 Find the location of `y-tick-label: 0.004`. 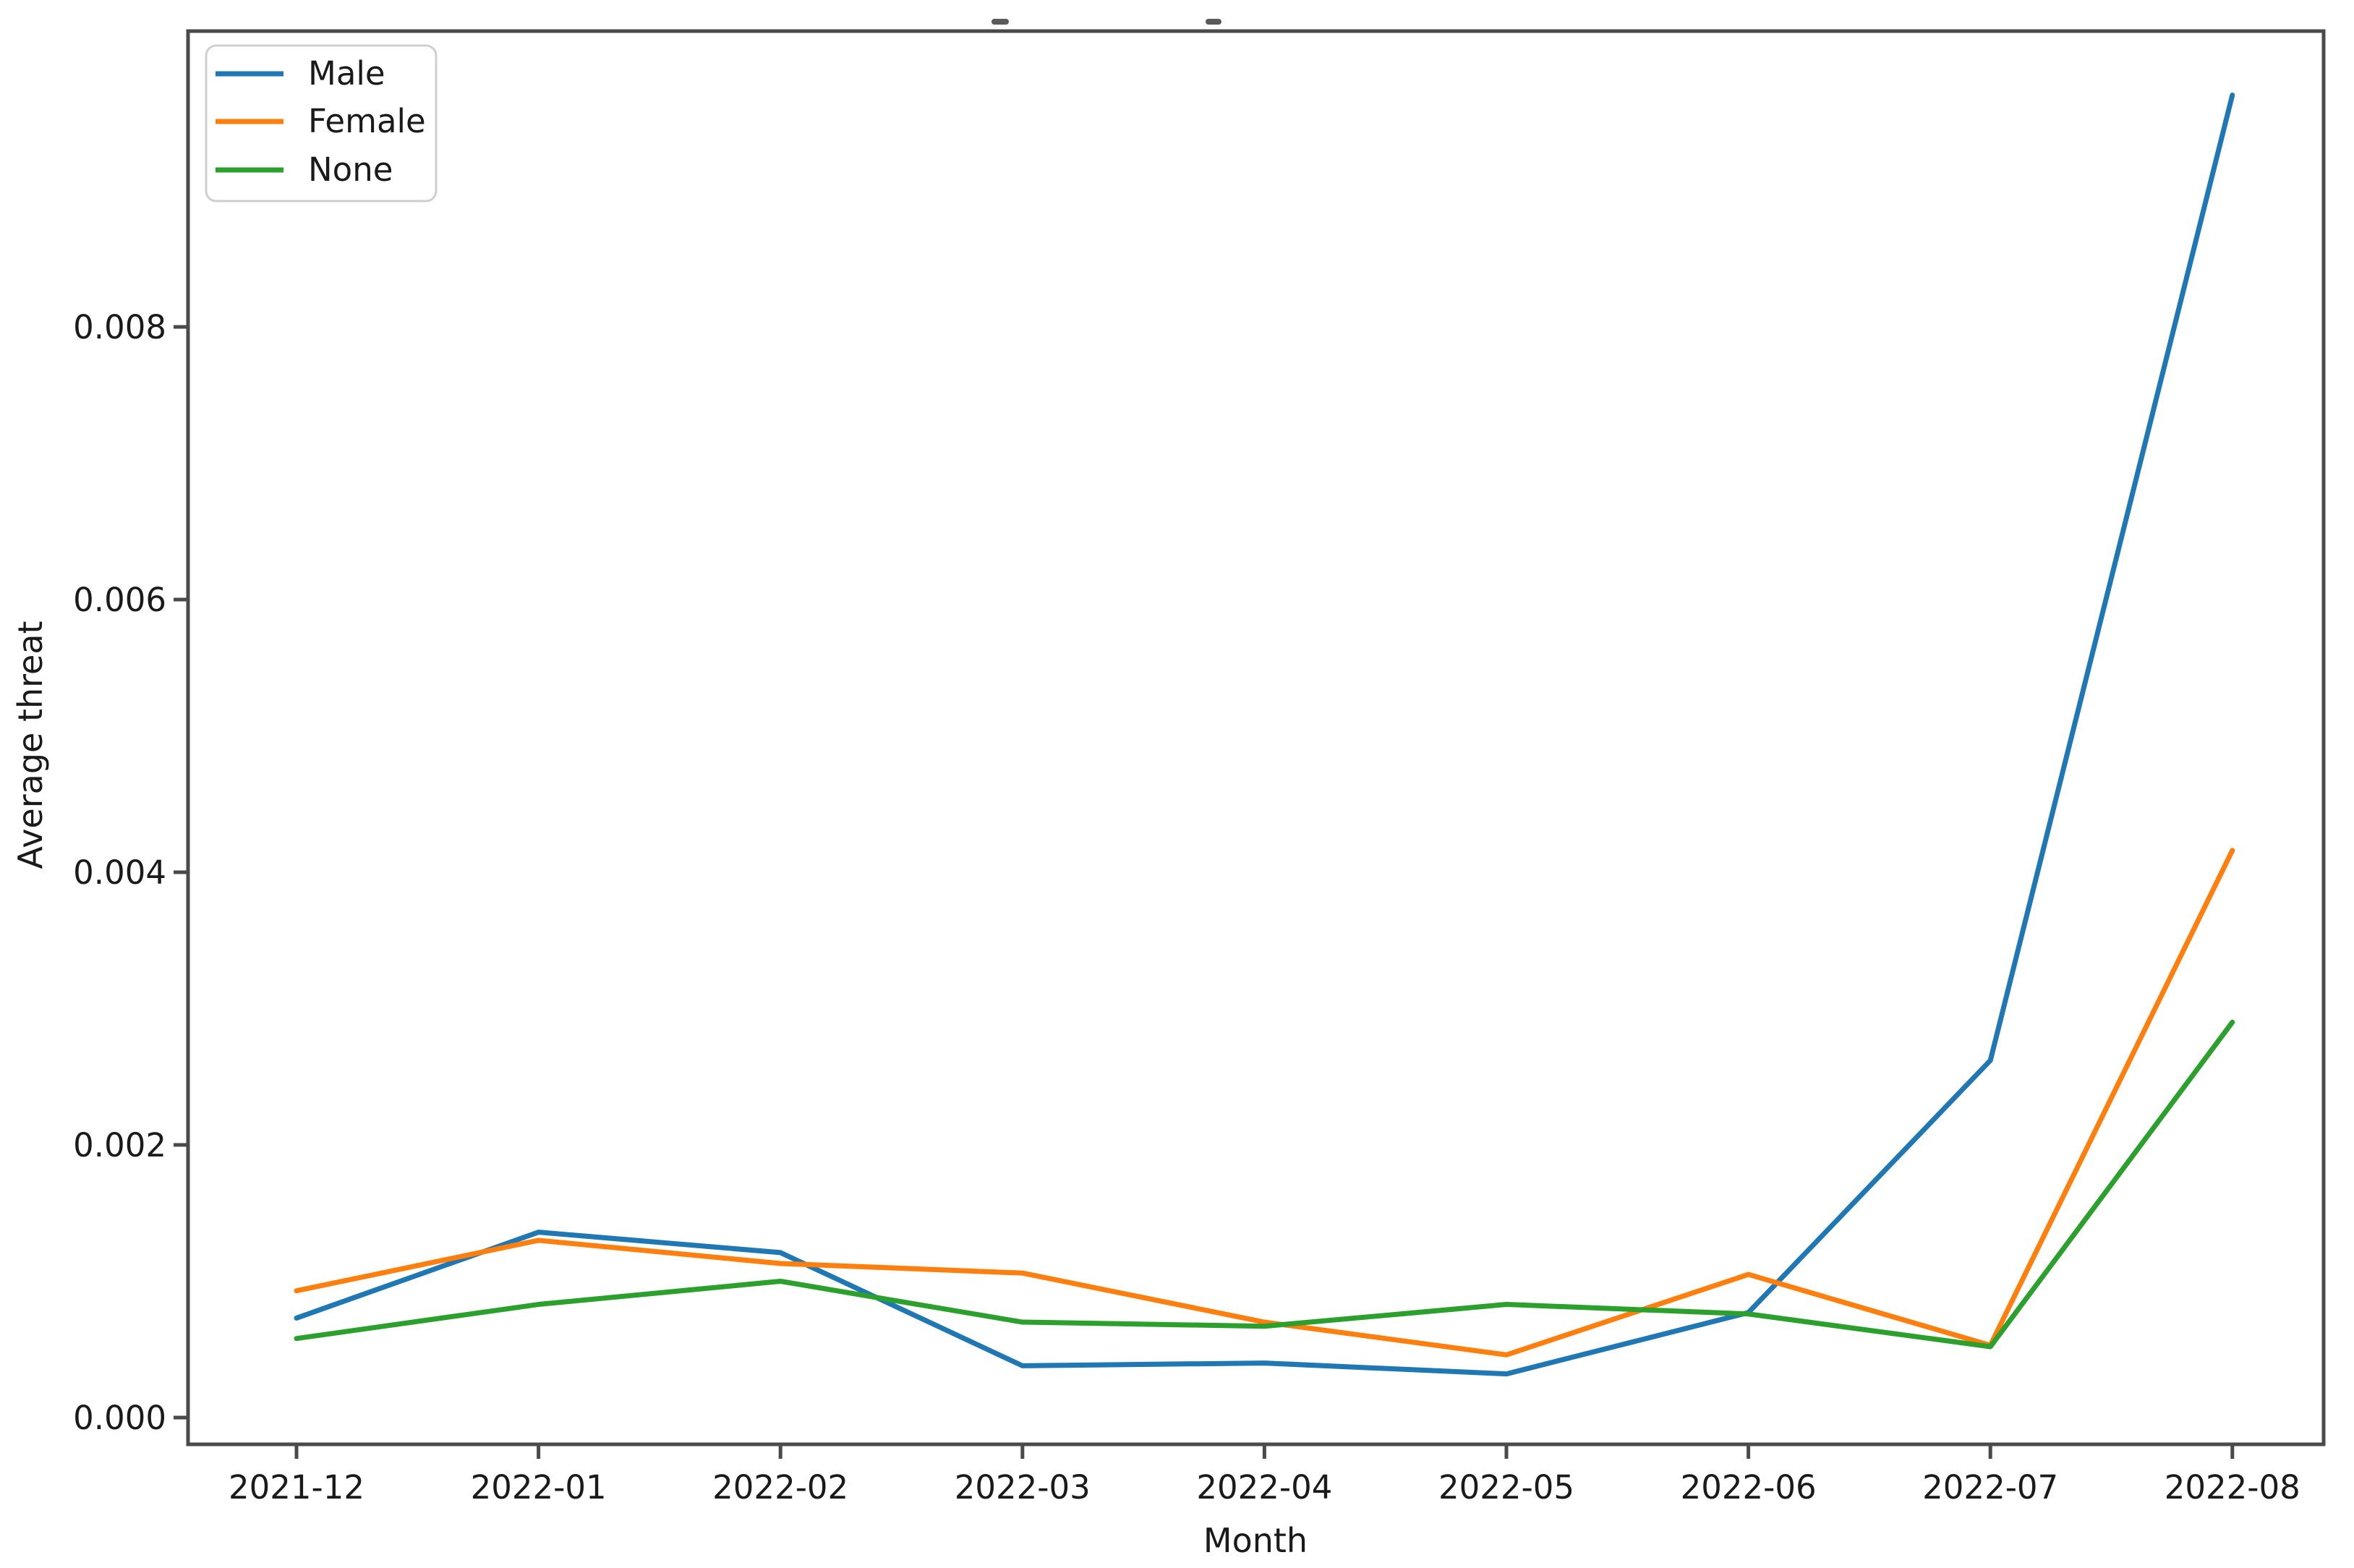

y-tick-label: 0.004 is located at coordinates (119, 872).